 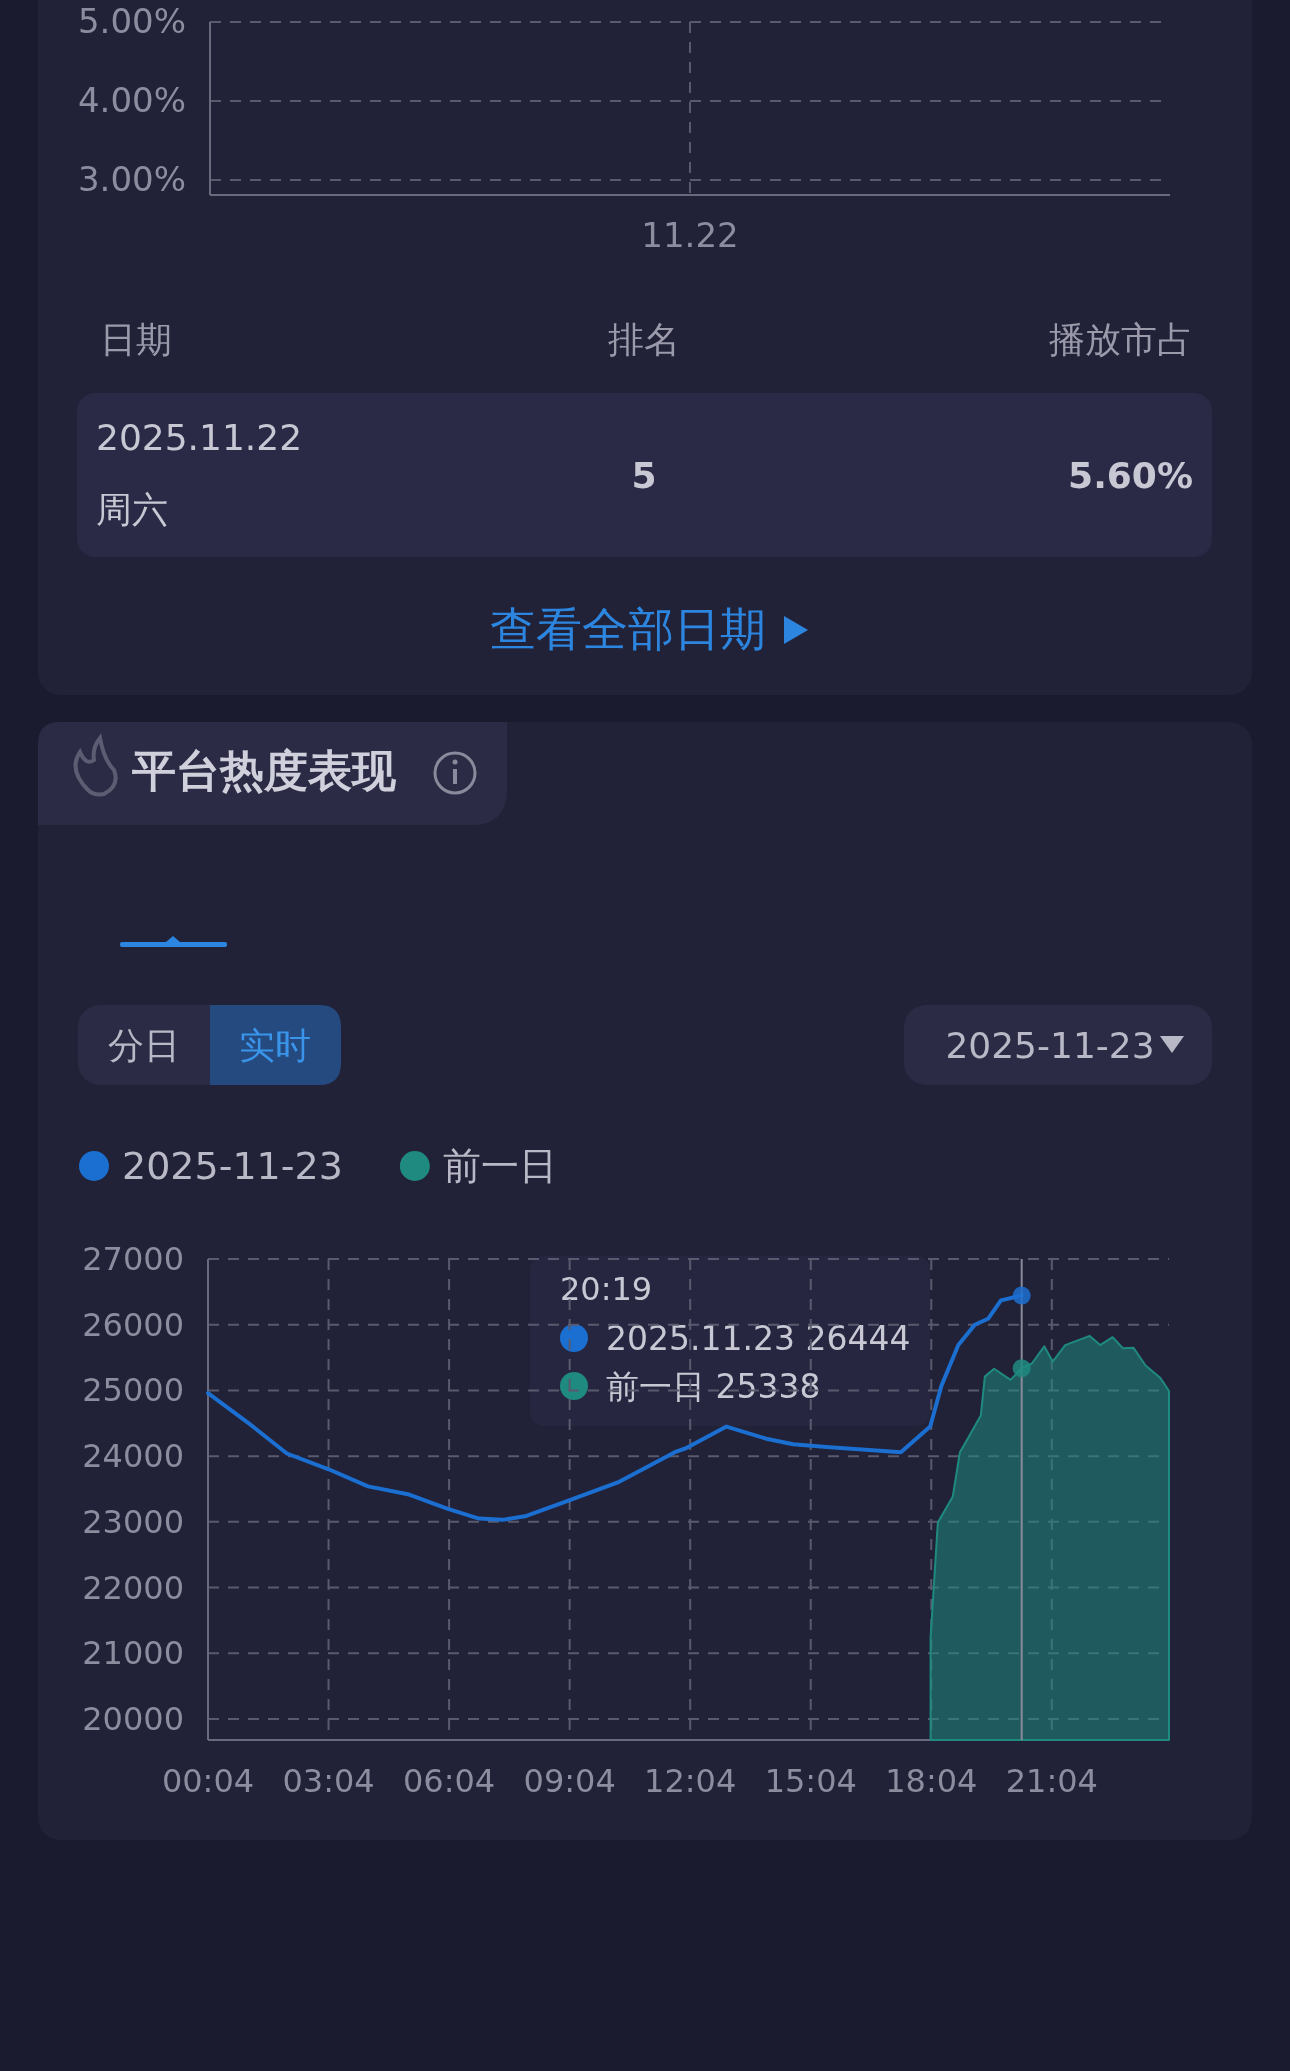 What do you see at coordinates (690, 1781) in the screenshot?
I see `x-tick-label: 12:04` at bounding box center [690, 1781].